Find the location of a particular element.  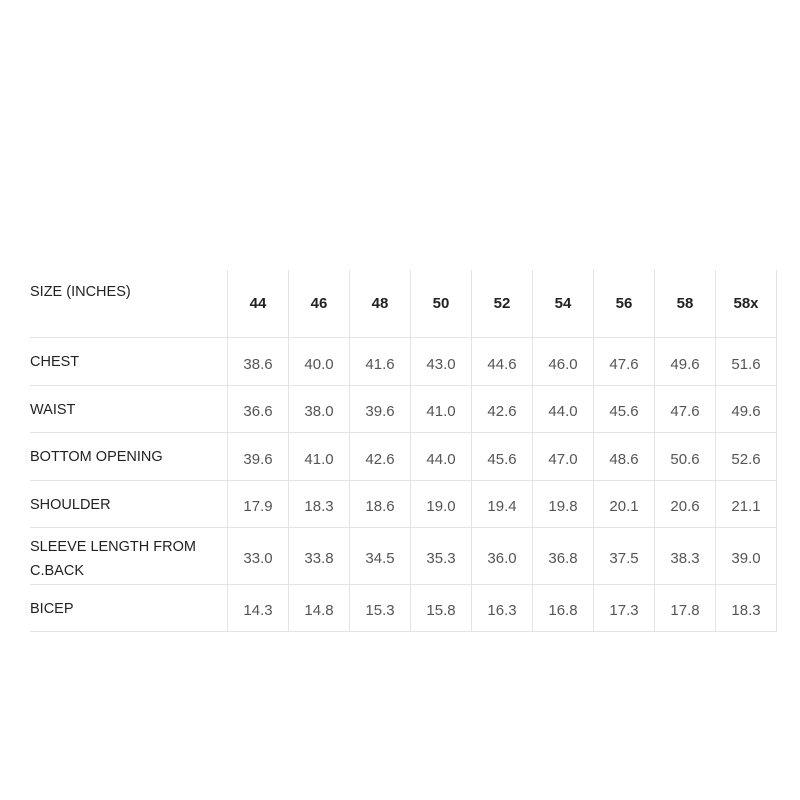

measurement-cell: 50.6 is located at coordinates (685, 456).